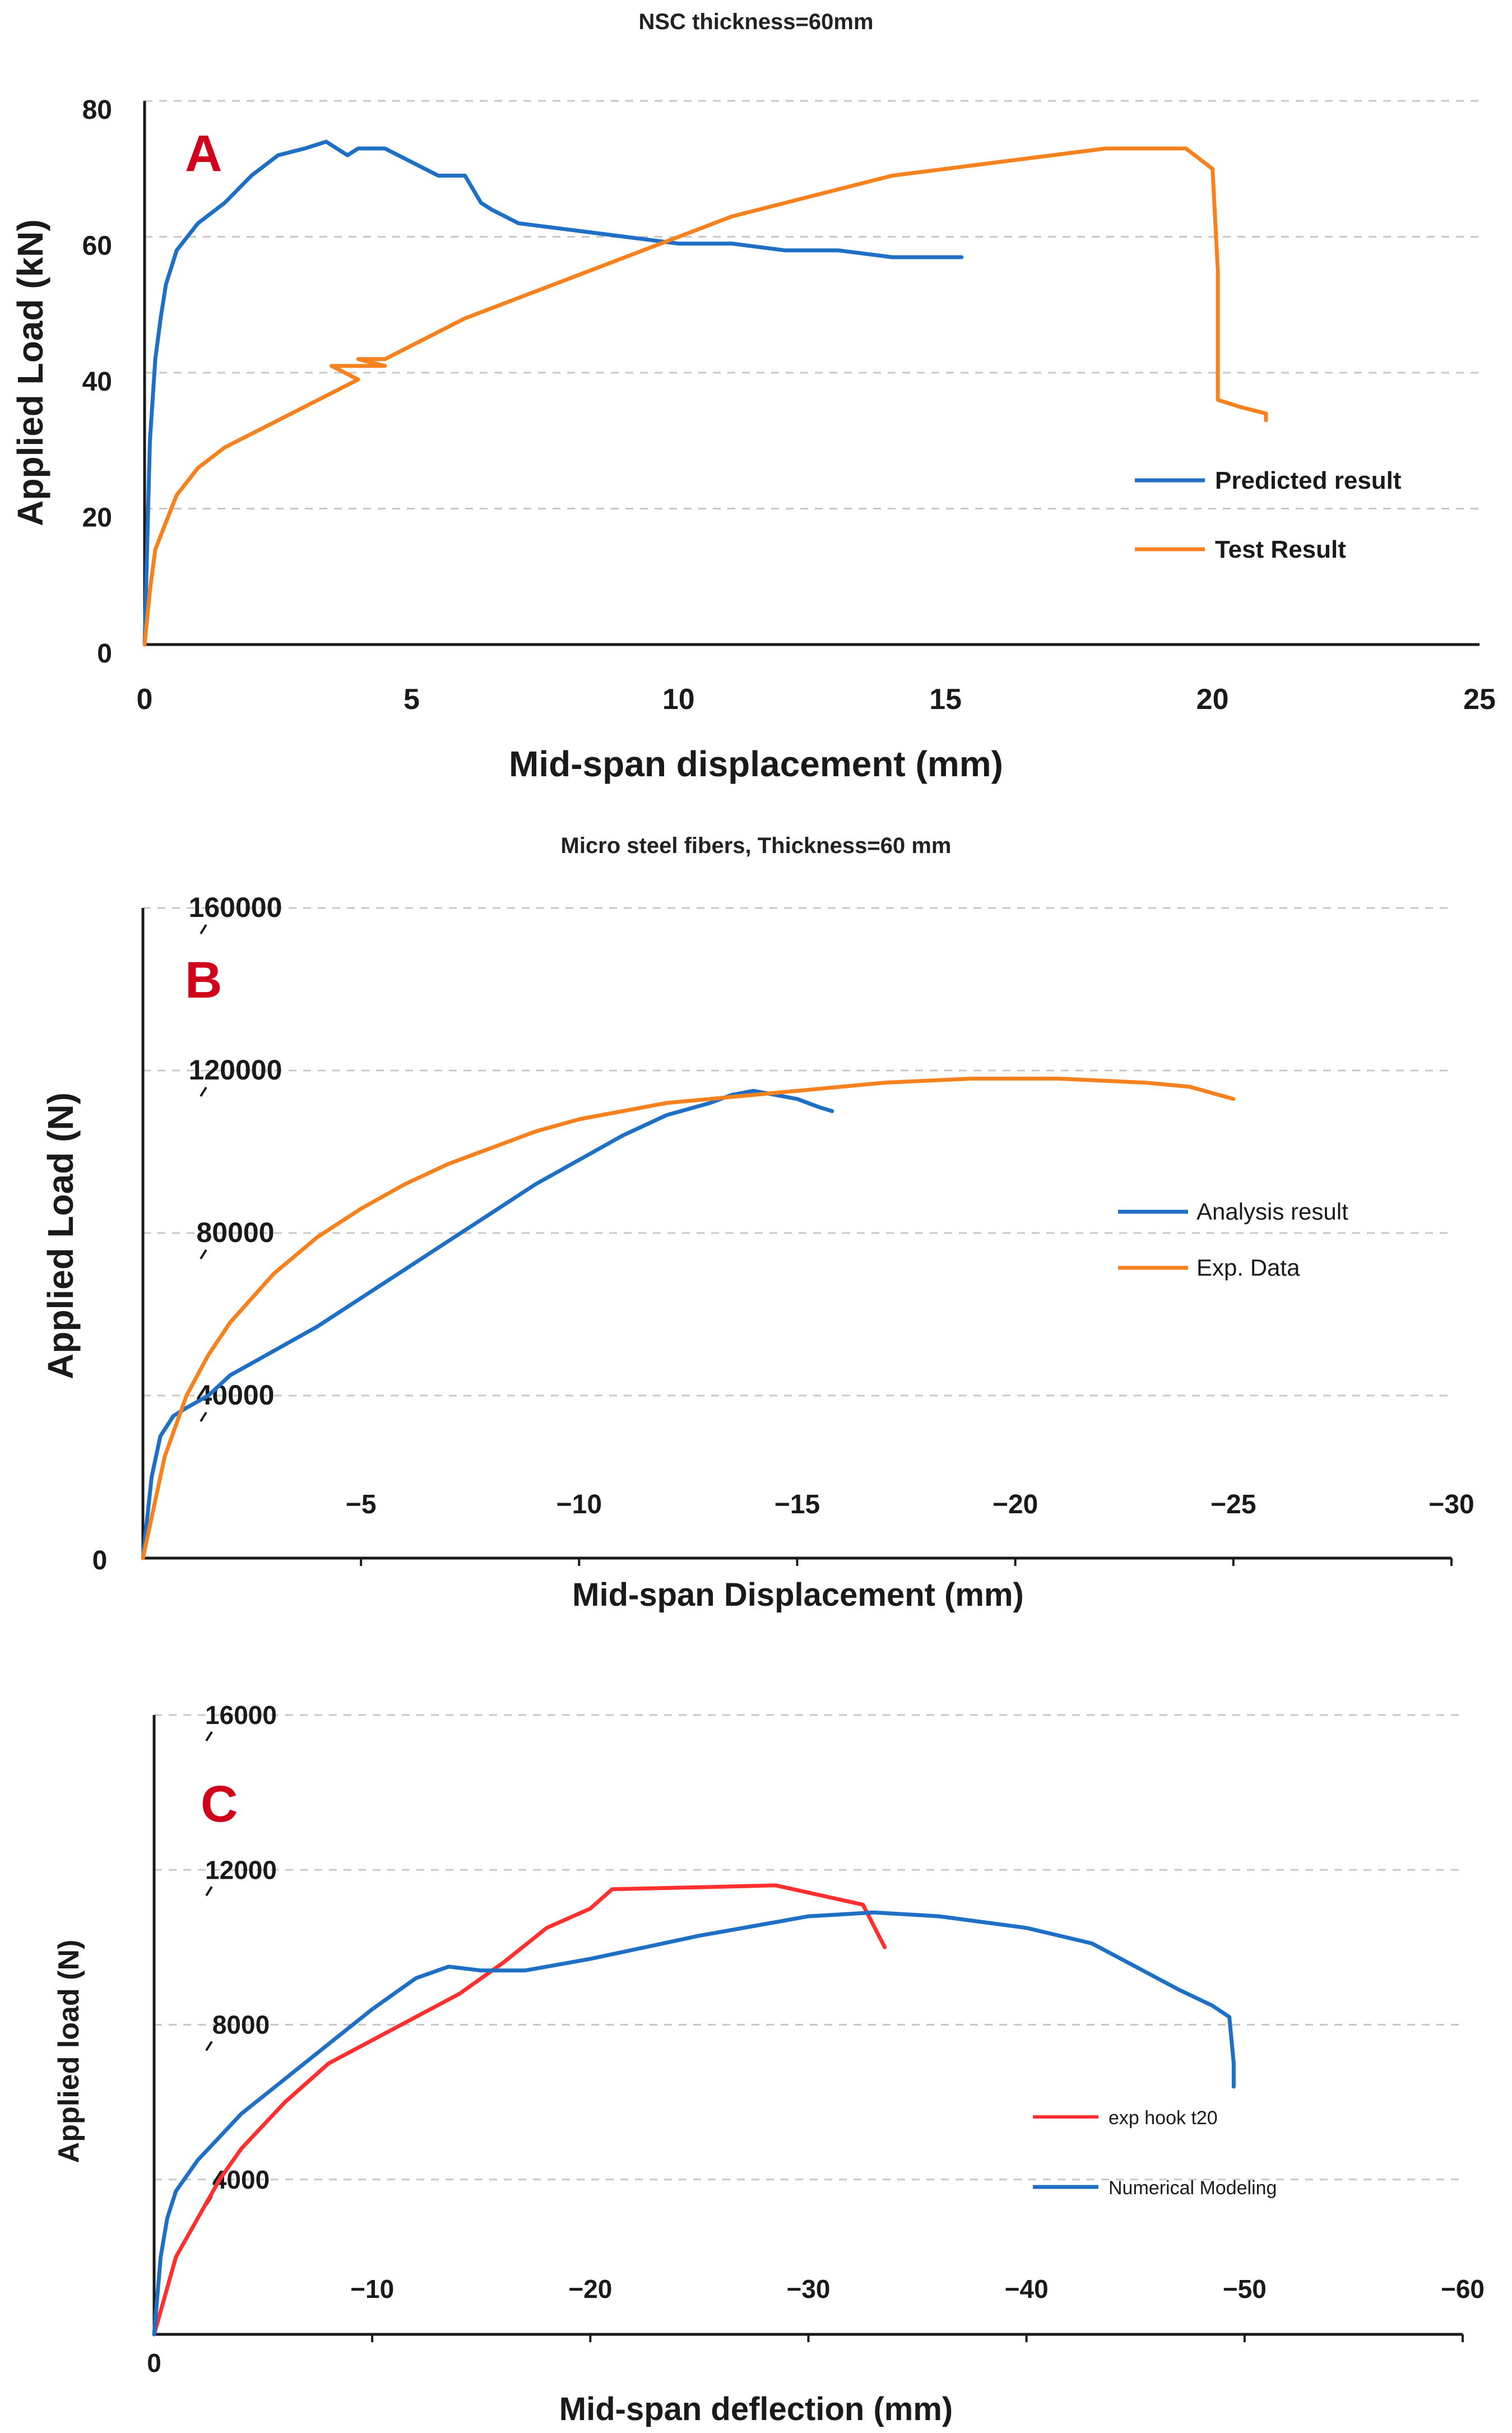  I want to click on legend-label-numerical: Numerical Modeling, so click(1193, 2188).